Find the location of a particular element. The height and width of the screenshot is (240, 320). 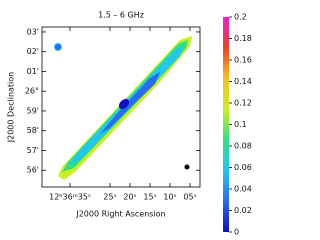

source-inner is located at coordinates (130, 103).